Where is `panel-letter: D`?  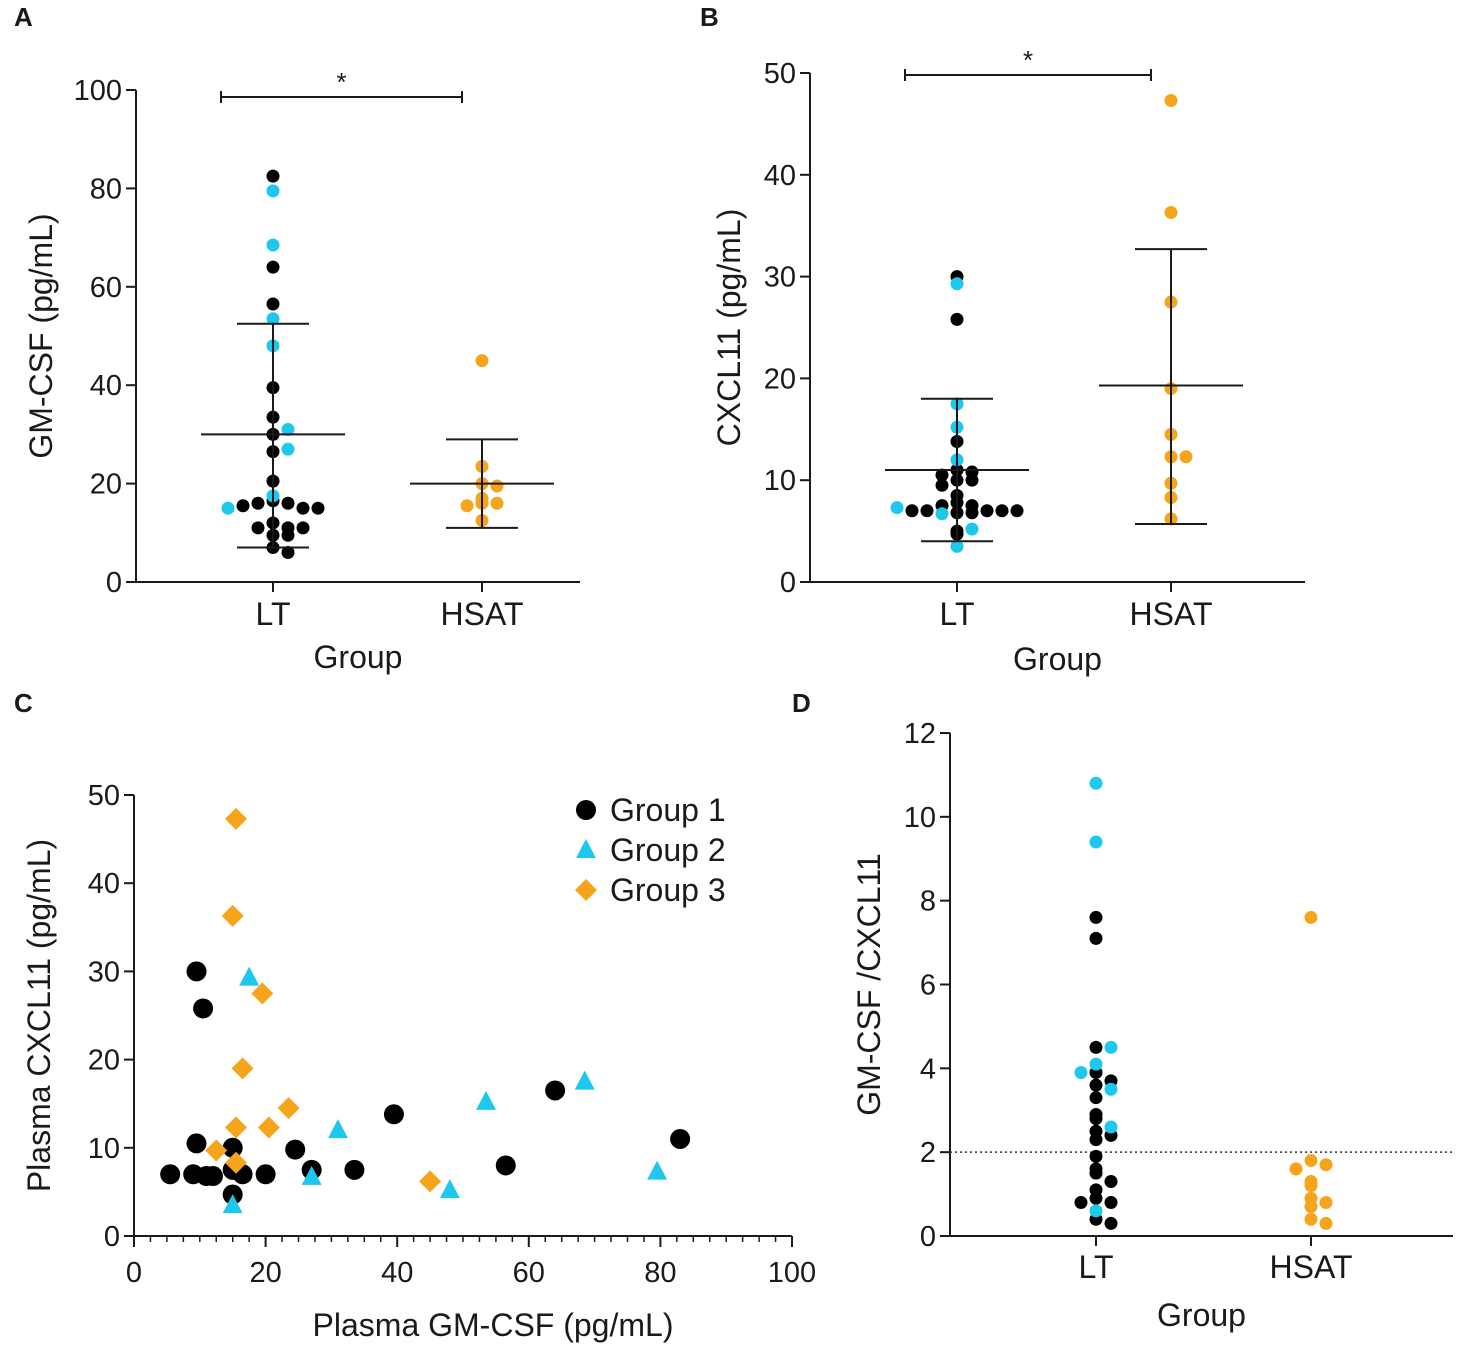 panel-letter: D is located at coordinates (801, 703).